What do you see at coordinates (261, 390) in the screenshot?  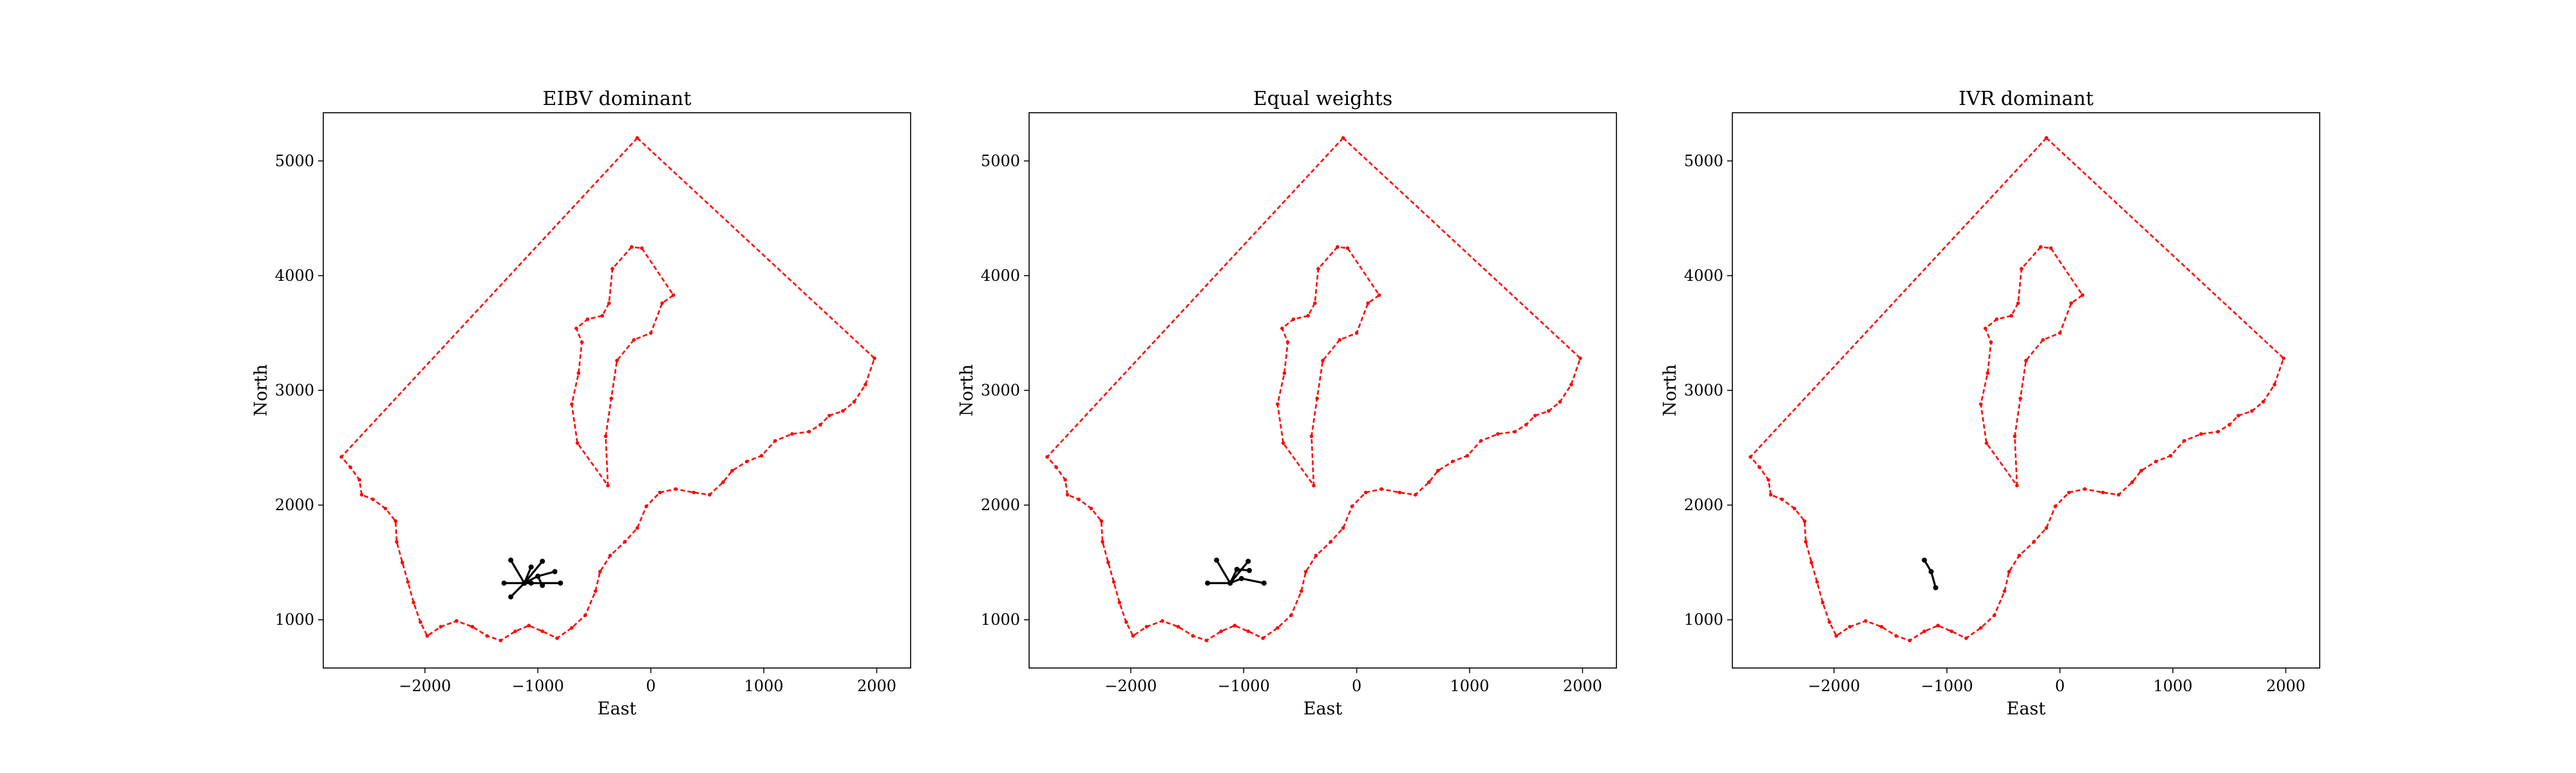 I see `y-axis-label: North` at bounding box center [261, 390].